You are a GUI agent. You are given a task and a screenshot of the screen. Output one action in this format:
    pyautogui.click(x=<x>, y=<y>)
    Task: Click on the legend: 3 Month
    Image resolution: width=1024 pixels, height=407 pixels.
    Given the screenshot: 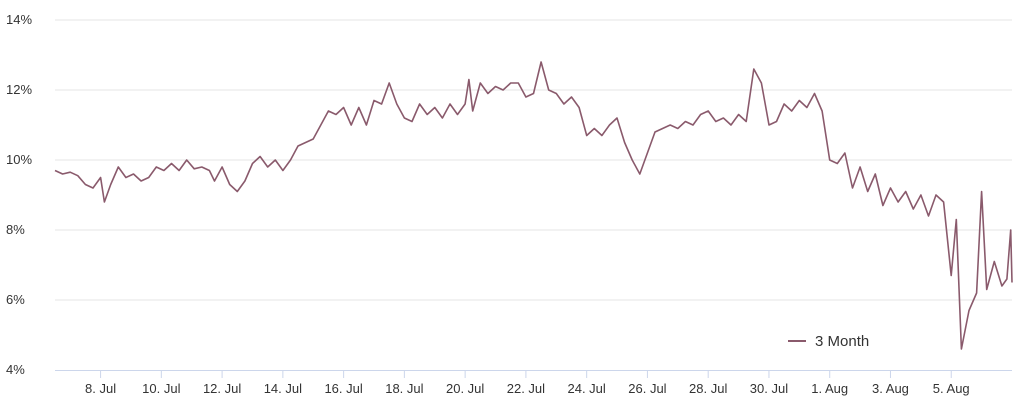 What is the action you would take?
    pyautogui.click(x=828, y=341)
    